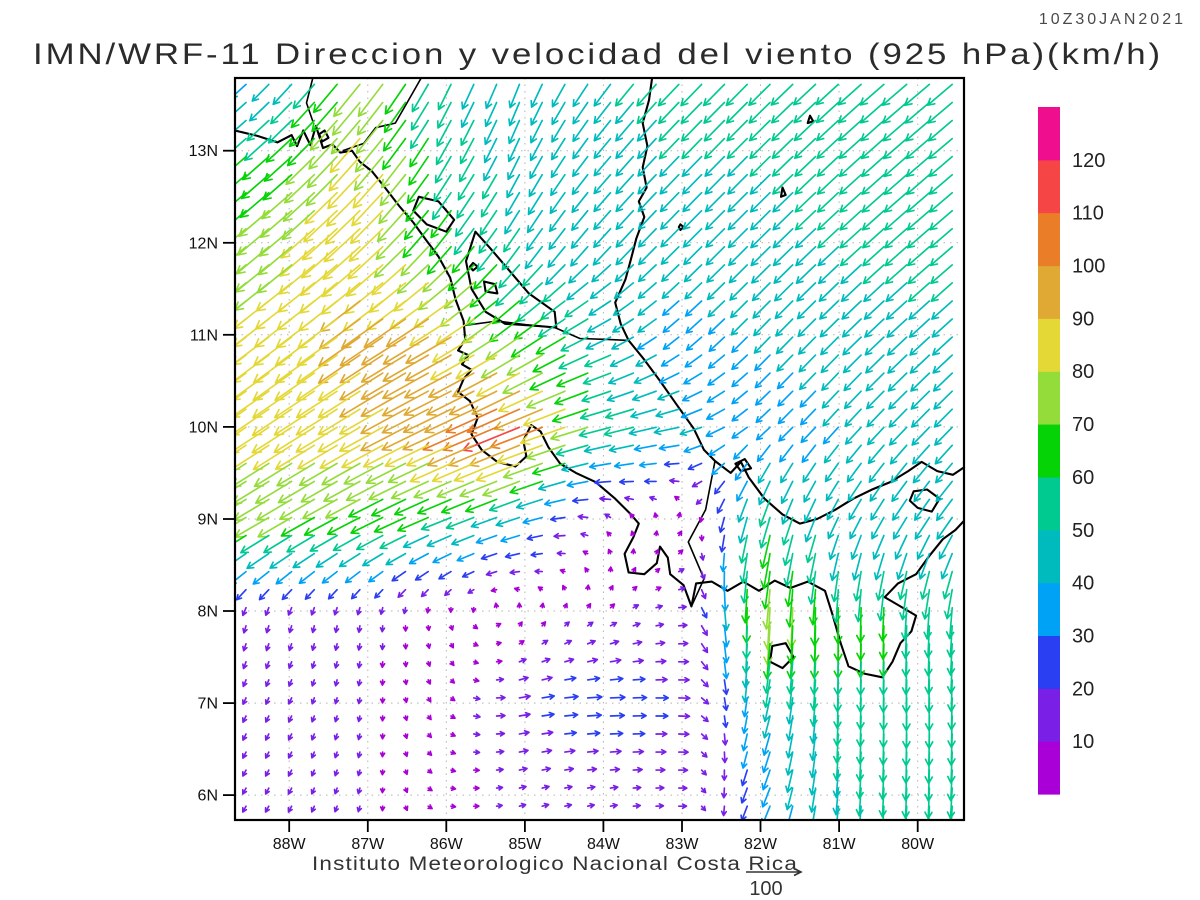 The image size is (1200, 900). What do you see at coordinates (525, 844) in the screenshot?
I see `lon-tick-label: 85W` at bounding box center [525, 844].